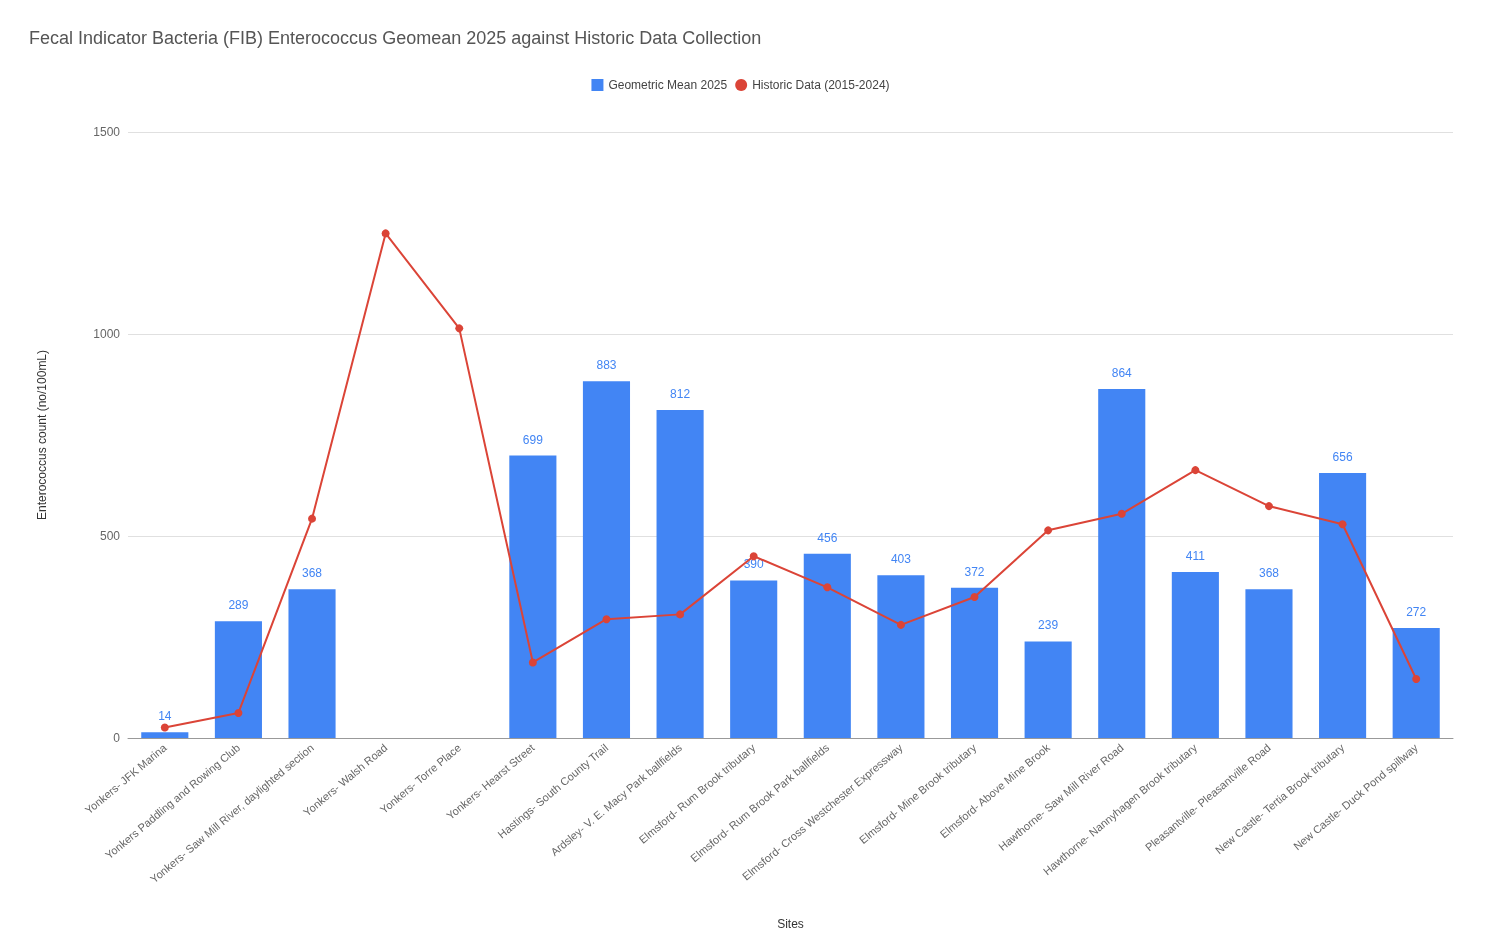 This screenshot has width=1485, height=951. Describe the element at coordinates (110, 536) in the screenshot. I see `y-tick-label: 500` at that location.